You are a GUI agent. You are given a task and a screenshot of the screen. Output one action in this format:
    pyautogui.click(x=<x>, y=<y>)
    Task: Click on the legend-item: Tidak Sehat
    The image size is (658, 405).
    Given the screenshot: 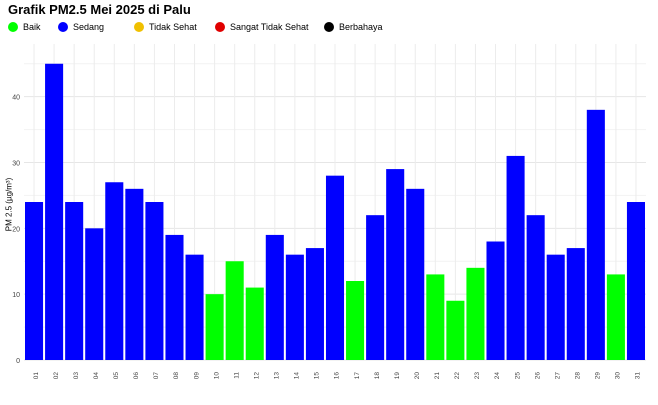 What is the action you would take?
    pyautogui.click(x=165, y=27)
    